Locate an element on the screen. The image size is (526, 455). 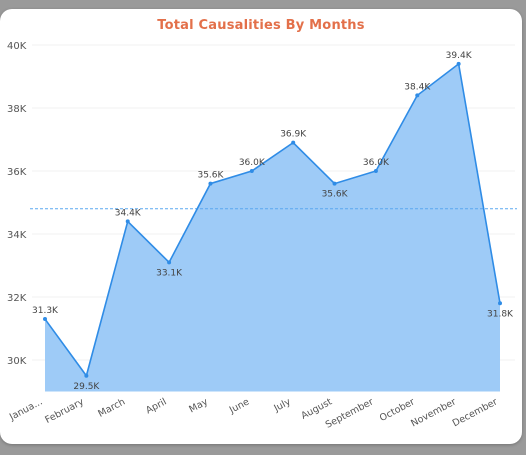
x-tick-label: November is located at coordinates (433, 412).